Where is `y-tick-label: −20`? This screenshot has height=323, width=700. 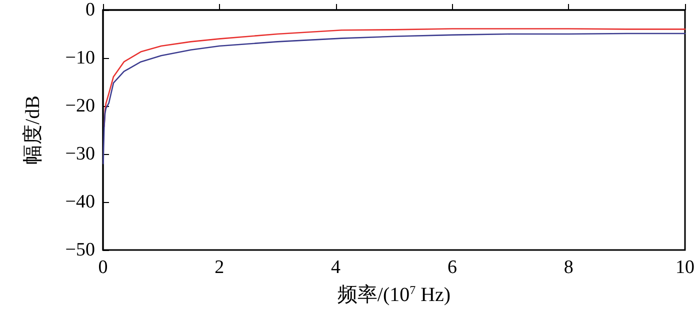 y-tick-label: −20 is located at coordinates (80, 106).